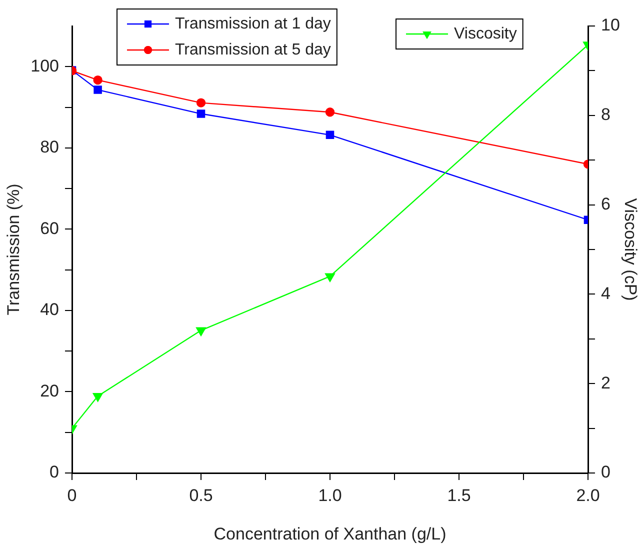 The height and width of the screenshot is (549, 644). I want to click on y2-tick-label: 2, so click(605, 382).